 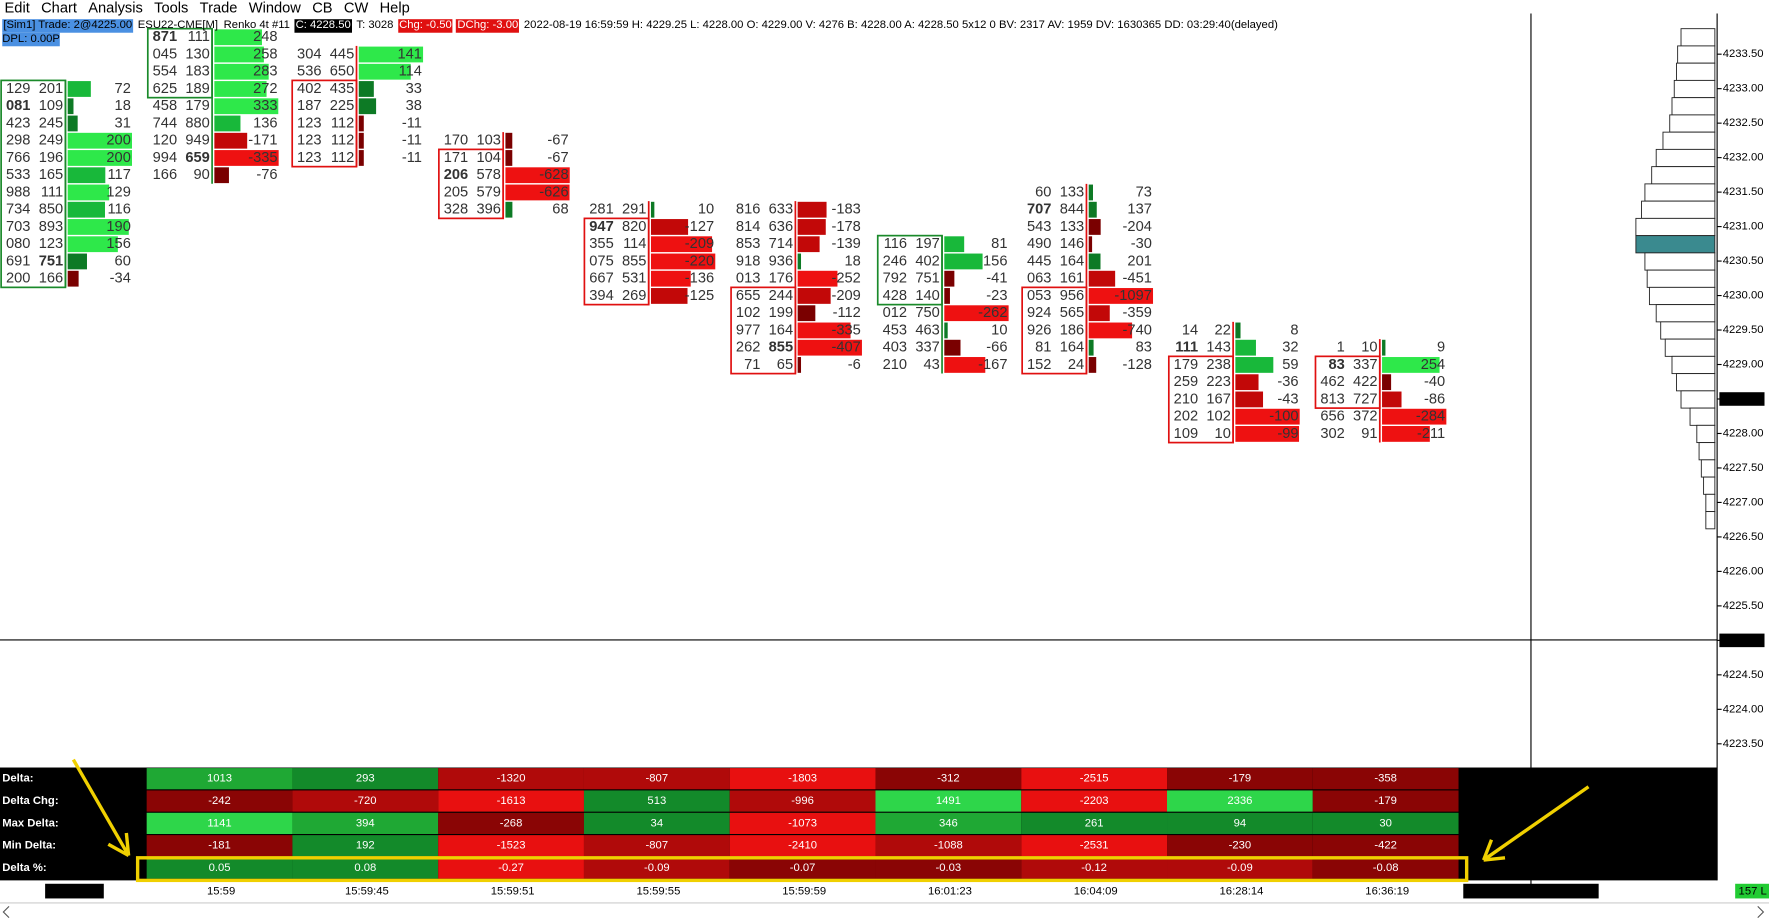 I want to click on time-label: 16:28:14, so click(x=1242, y=892).